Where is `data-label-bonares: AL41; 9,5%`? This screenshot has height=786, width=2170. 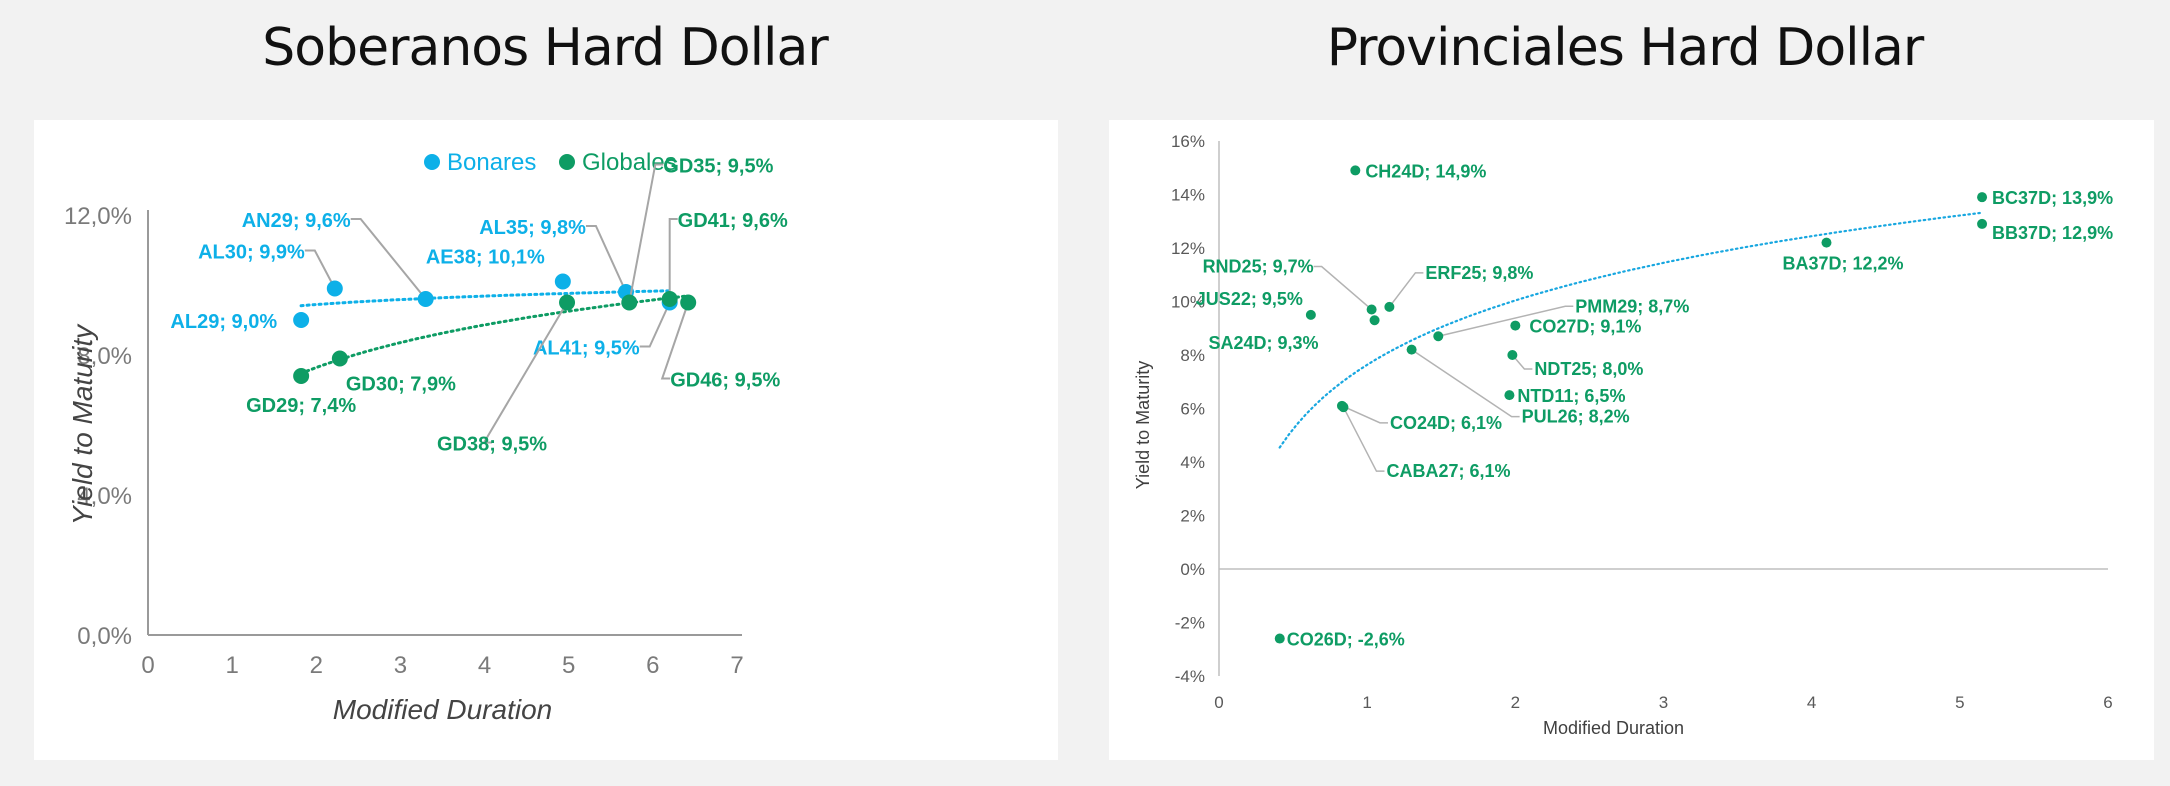
data-label-bonares: AL41; 9,5% is located at coordinates (586, 349).